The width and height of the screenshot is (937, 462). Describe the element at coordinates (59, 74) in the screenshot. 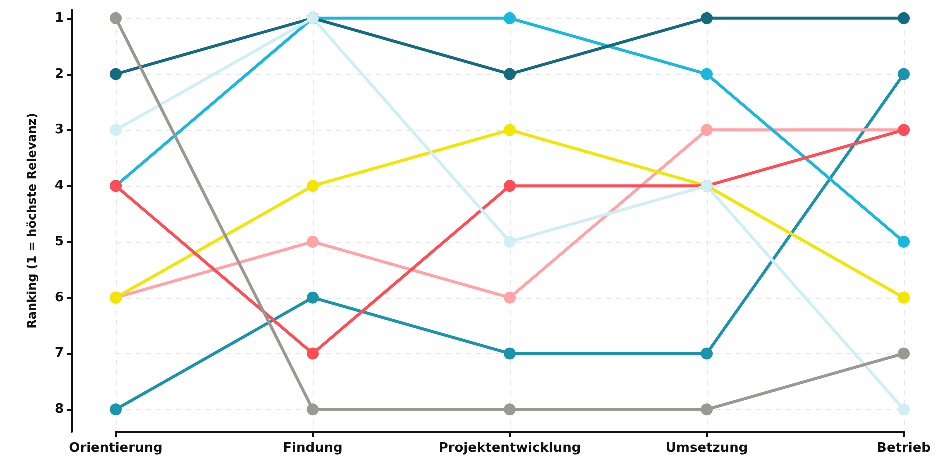

I see `y-tick-label: 2` at that location.